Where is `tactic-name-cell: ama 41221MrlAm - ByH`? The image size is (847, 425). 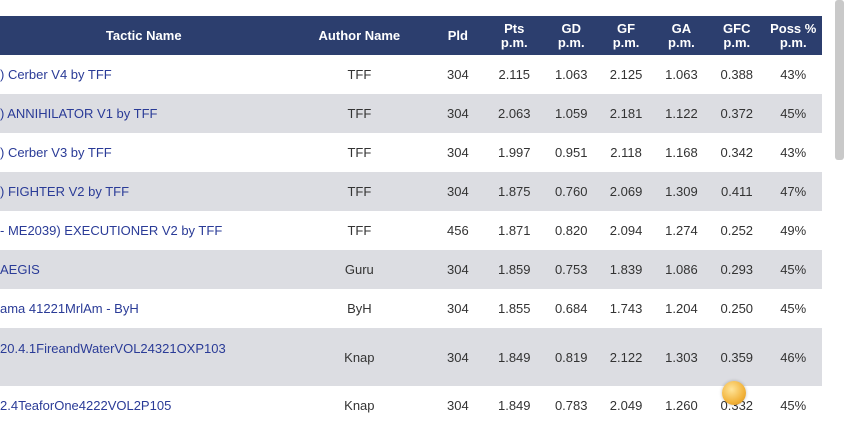 tactic-name-cell: ama 41221MrlAm - ByH is located at coordinates (143, 308).